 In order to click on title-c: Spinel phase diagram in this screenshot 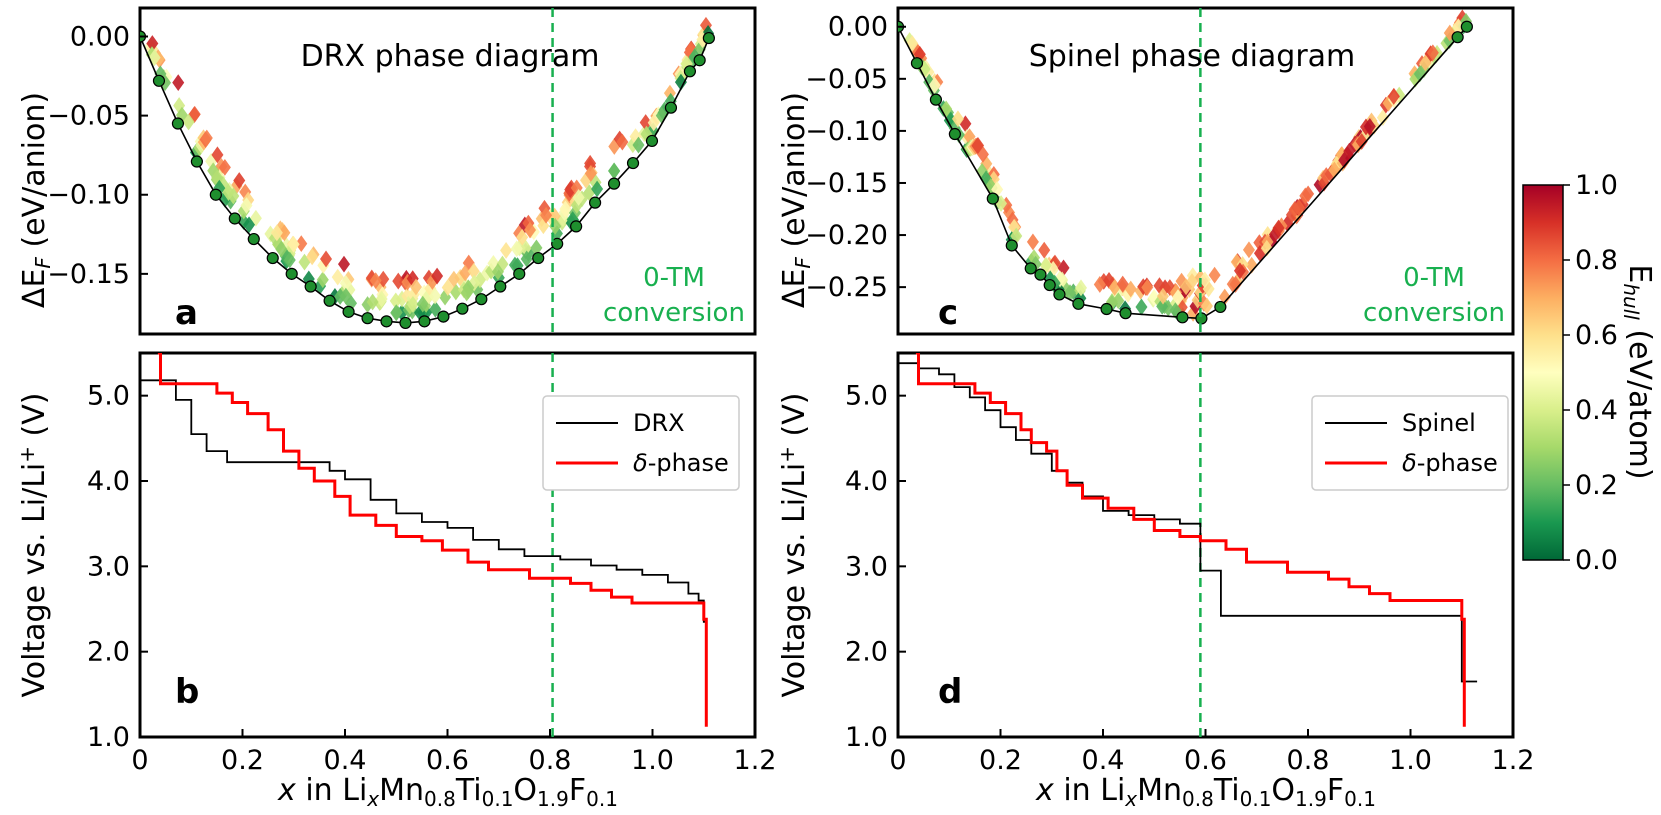, I will do `click(1192, 56)`.